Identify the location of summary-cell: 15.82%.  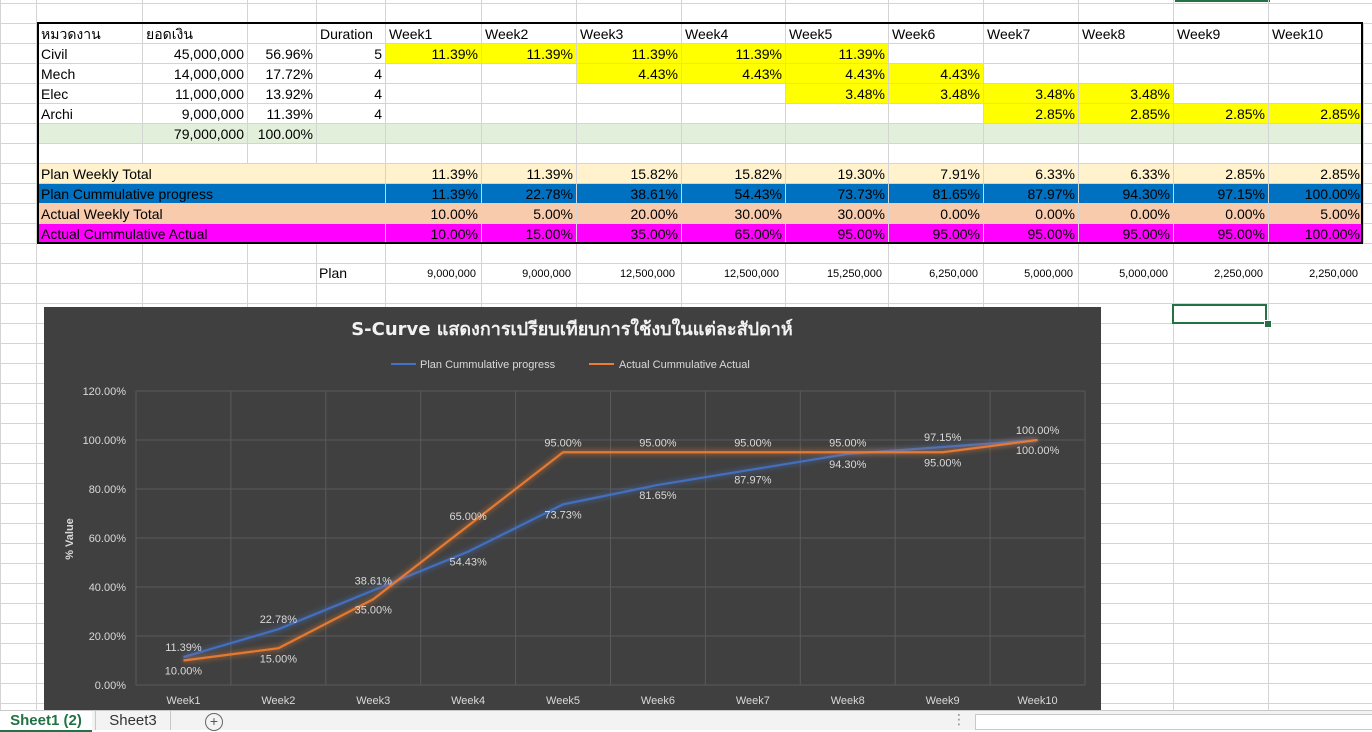
(629, 173).